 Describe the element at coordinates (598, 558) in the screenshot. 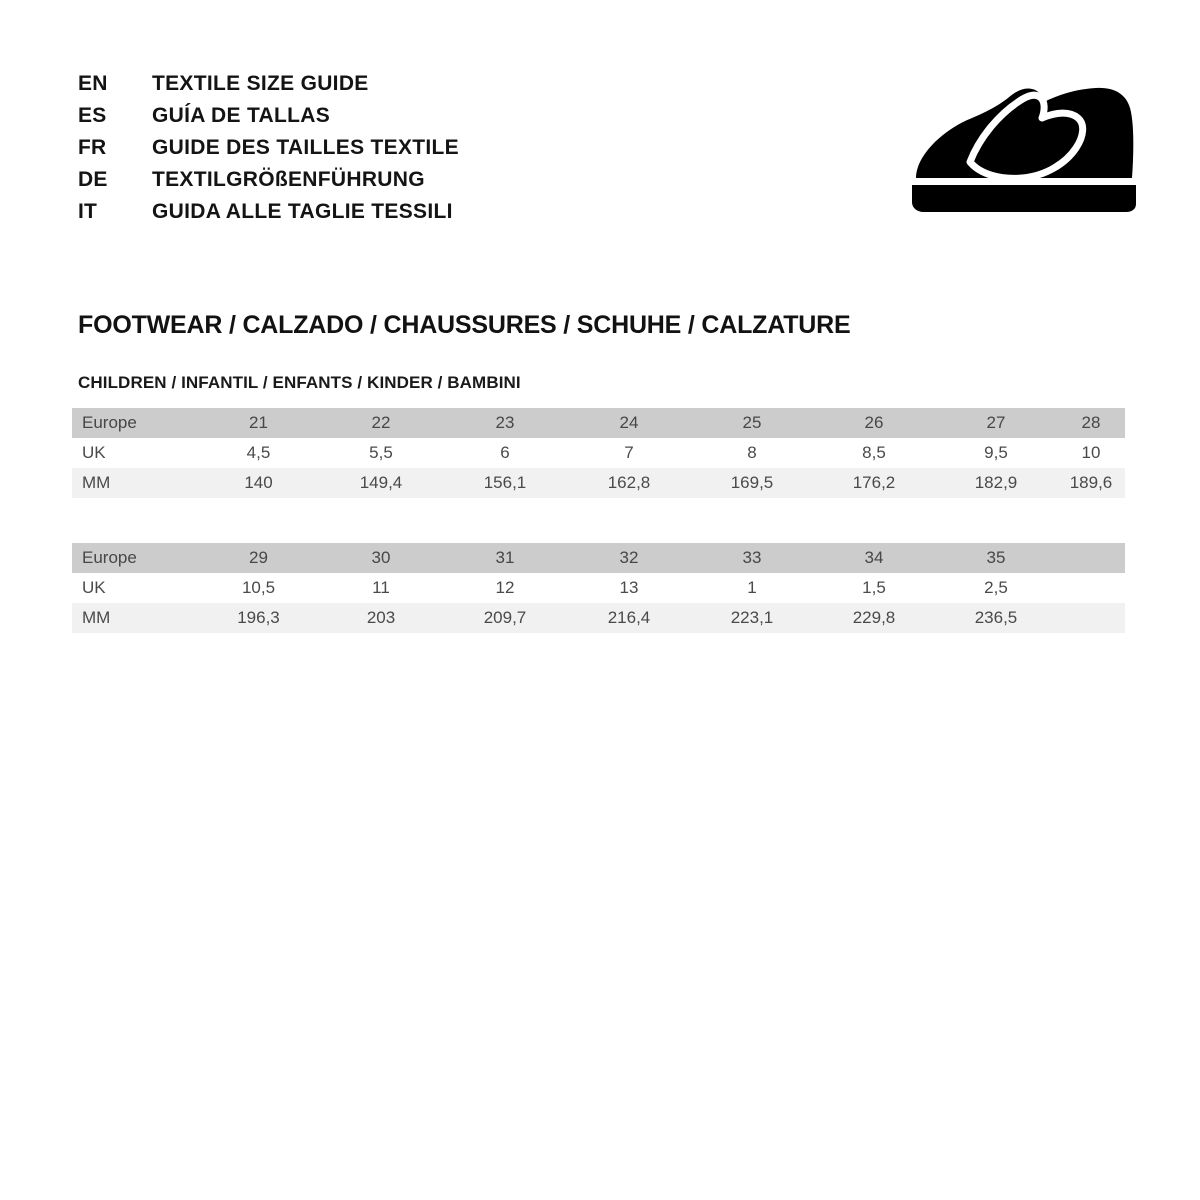

I see `table-row: Europe 29 30 31 32 33 34 35` at that location.